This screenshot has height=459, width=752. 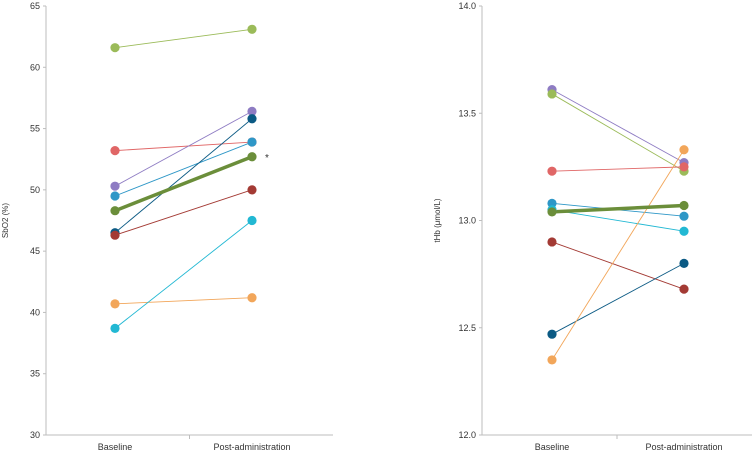 What do you see at coordinates (35, 374) in the screenshot?
I see `y-tick-label: 35` at bounding box center [35, 374].